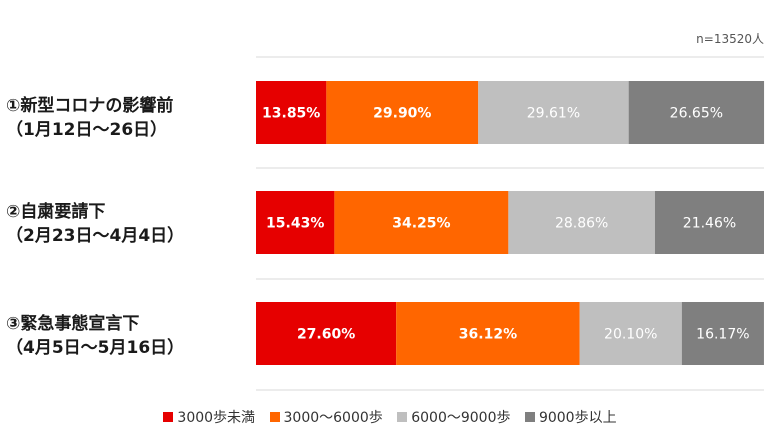 This screenshot has height=438, width=780. I want to click on legend-item-under-3000: 3000歩未満, so click(209, 417).